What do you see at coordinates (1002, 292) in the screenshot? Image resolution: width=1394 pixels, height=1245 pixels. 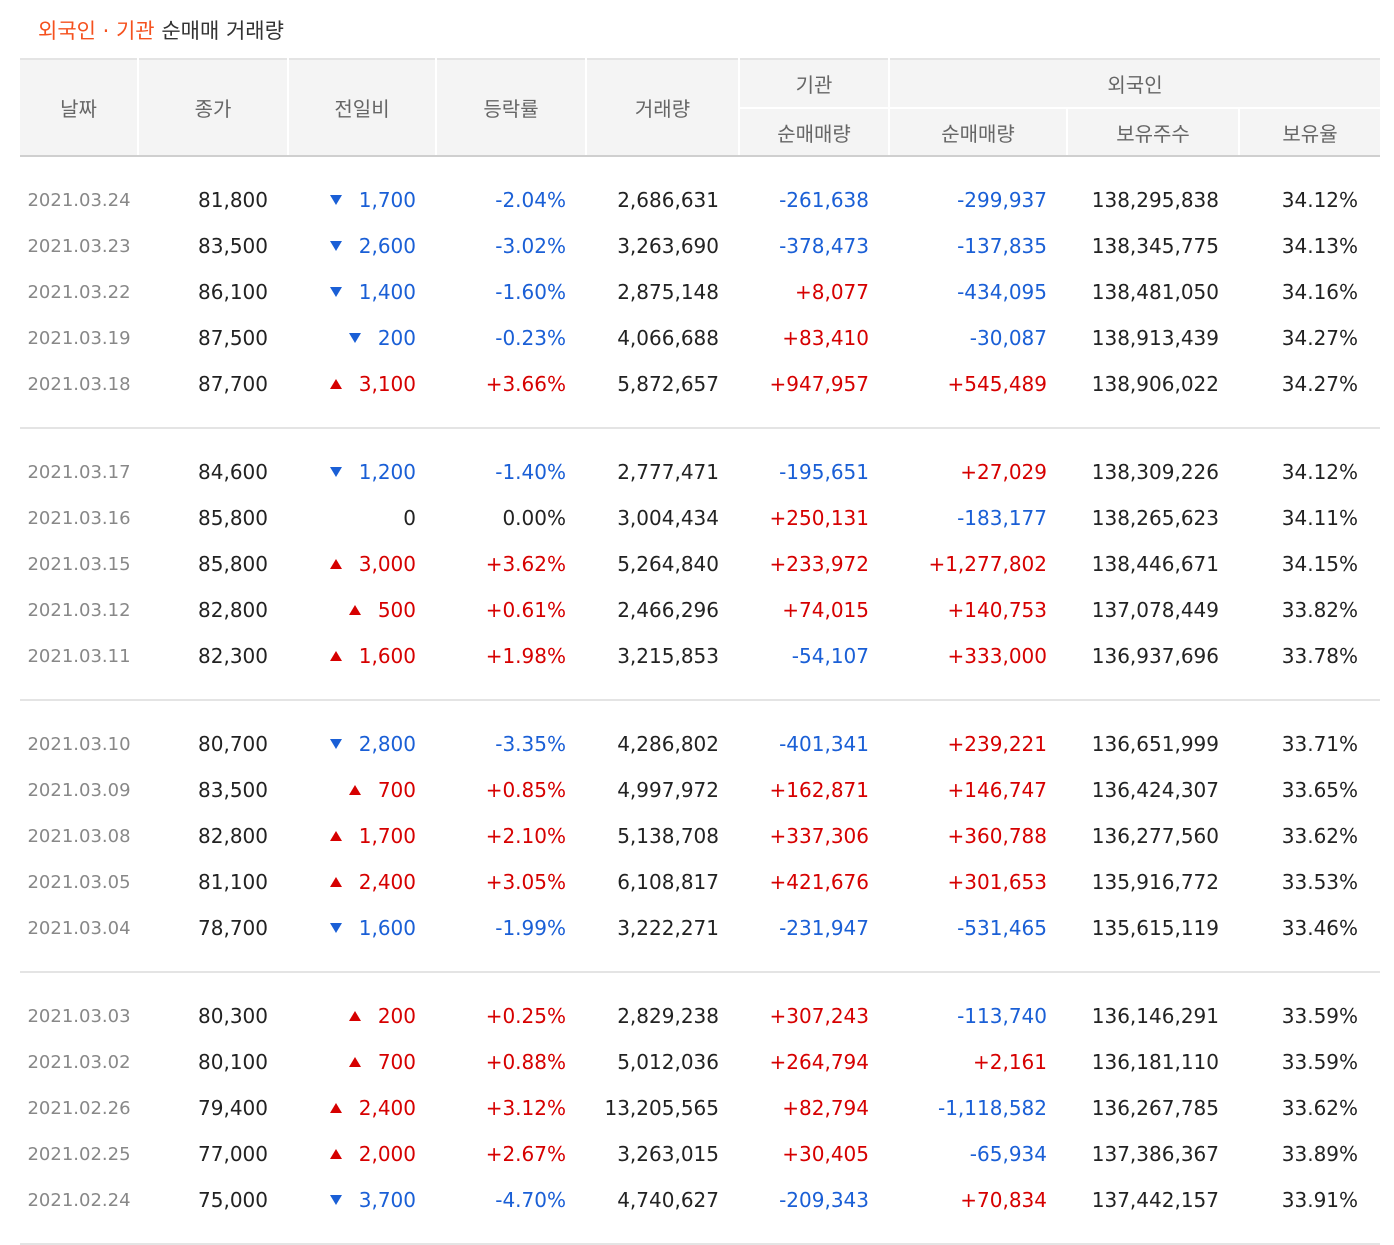 I see `foreign-net-cell: -434,095` at bounding box center [1002, 292].